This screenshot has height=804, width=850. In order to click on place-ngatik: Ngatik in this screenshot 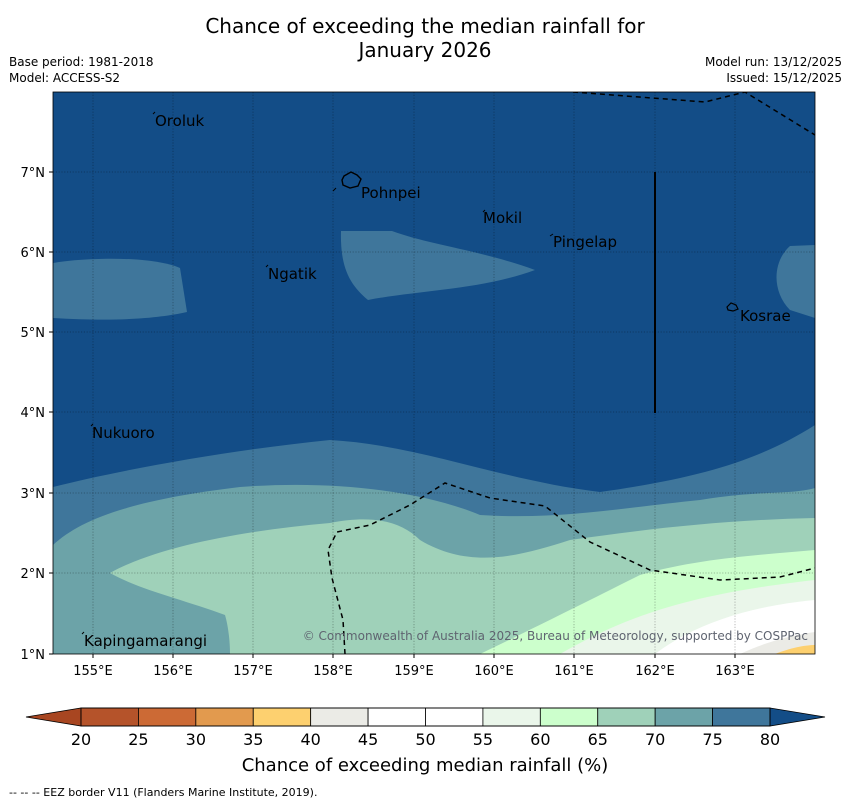, I will do `click(292, 274)`.